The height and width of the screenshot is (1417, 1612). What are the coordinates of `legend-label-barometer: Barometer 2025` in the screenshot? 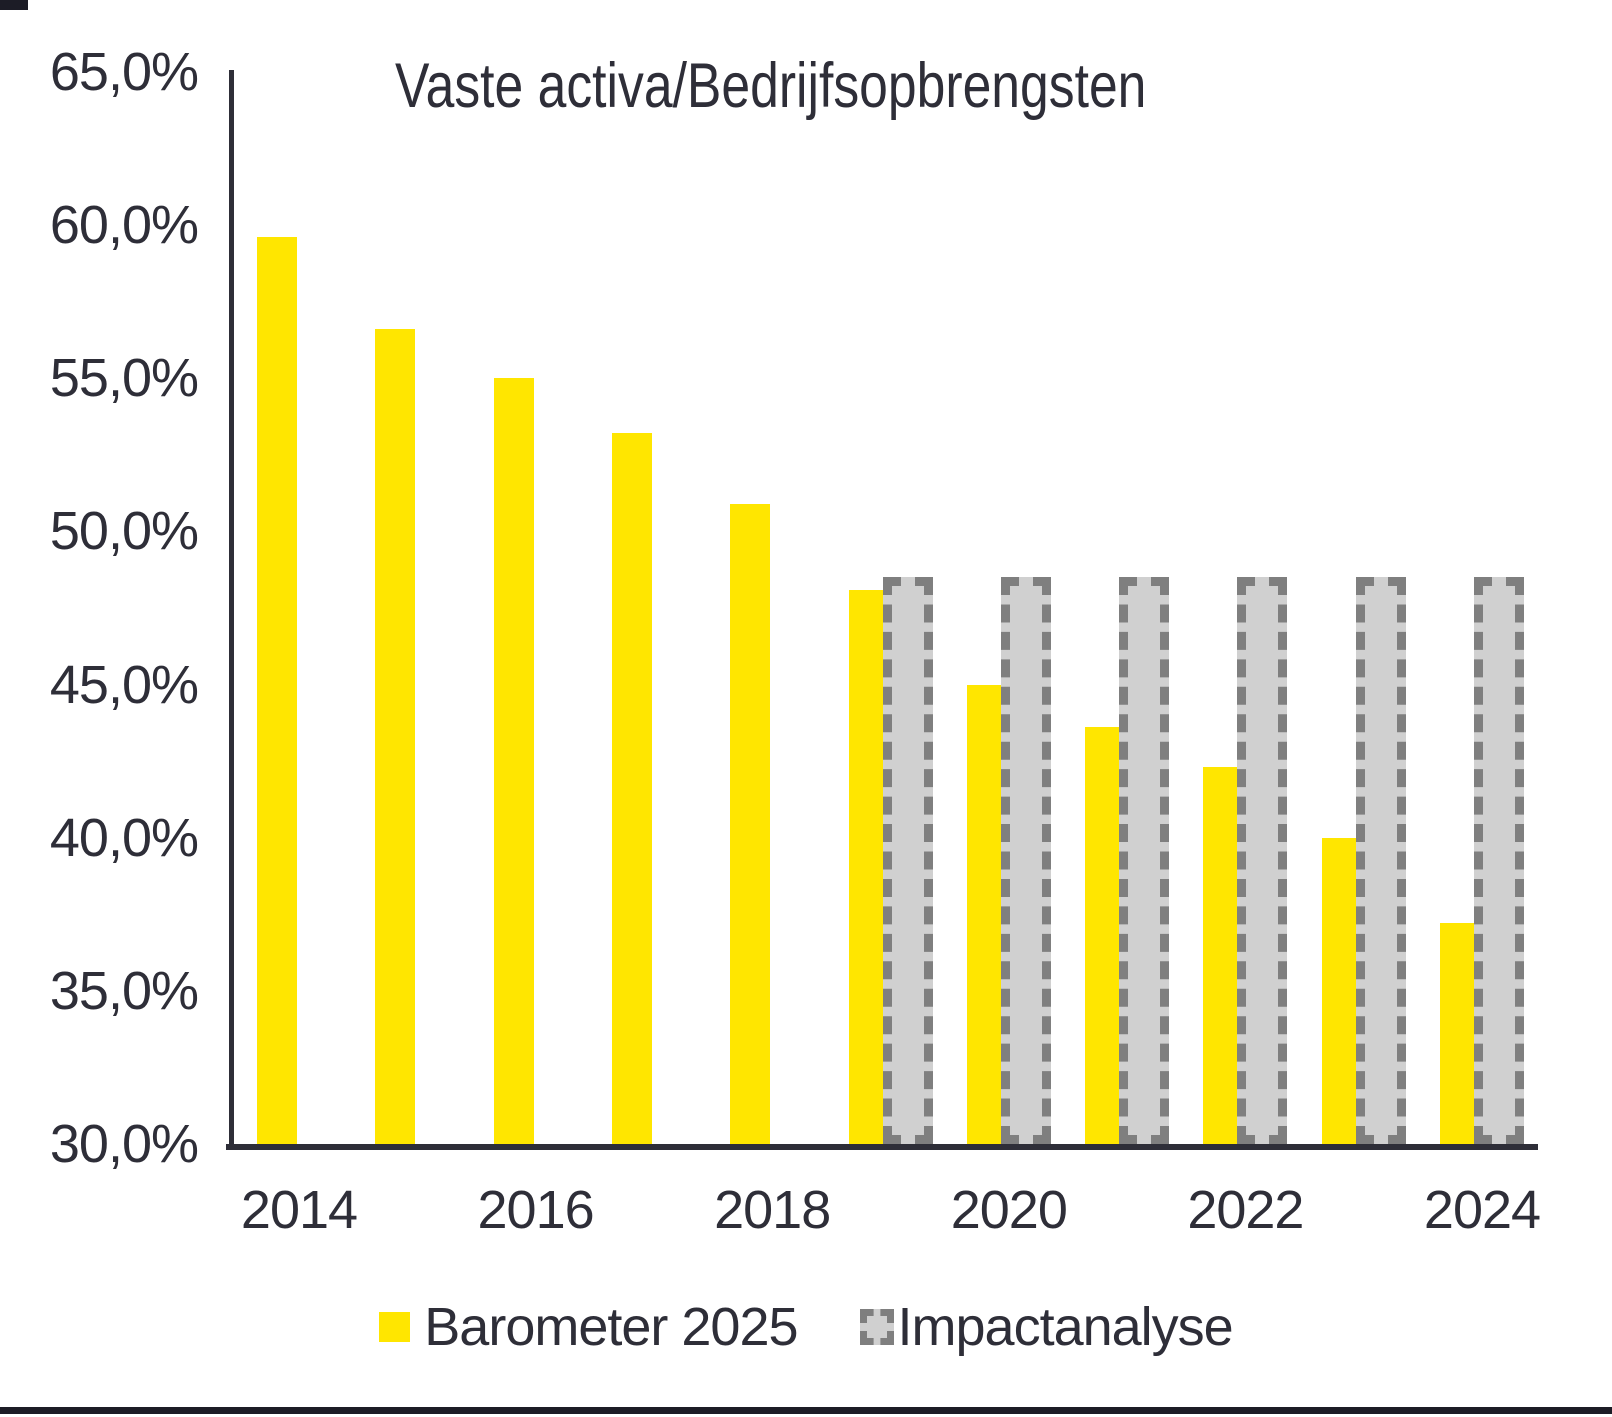 It's located at (611, 1327).